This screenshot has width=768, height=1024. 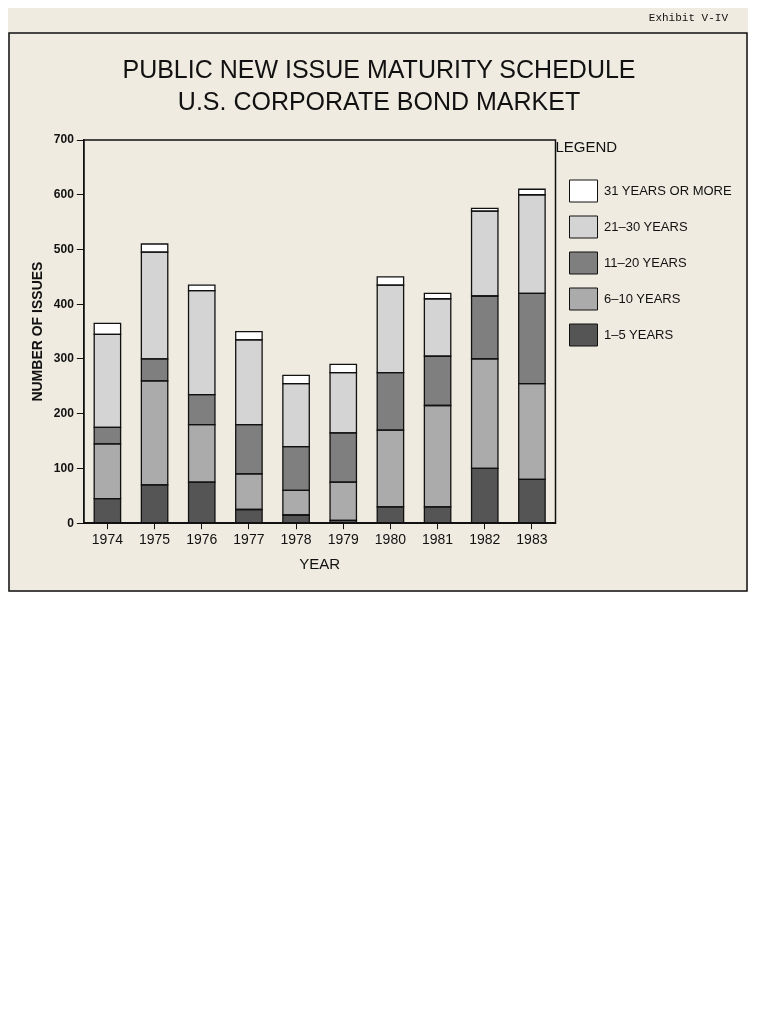 I want to click on legend-label: 1–5 YEARS, so click(x=639, y=334).